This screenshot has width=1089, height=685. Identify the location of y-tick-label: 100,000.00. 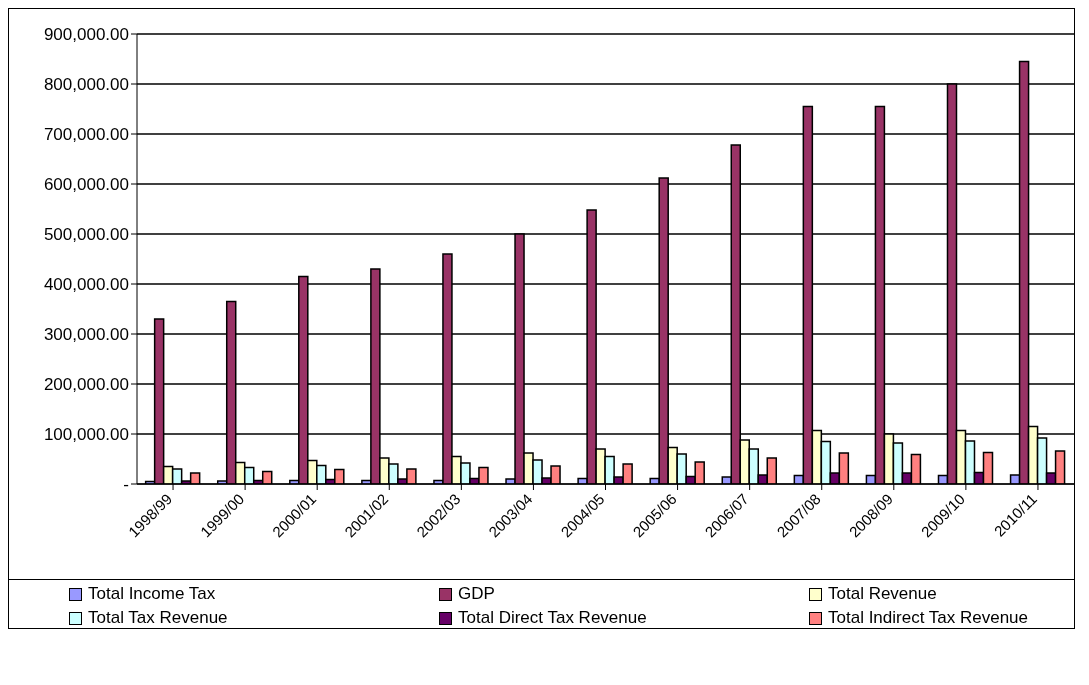
(86, 435).